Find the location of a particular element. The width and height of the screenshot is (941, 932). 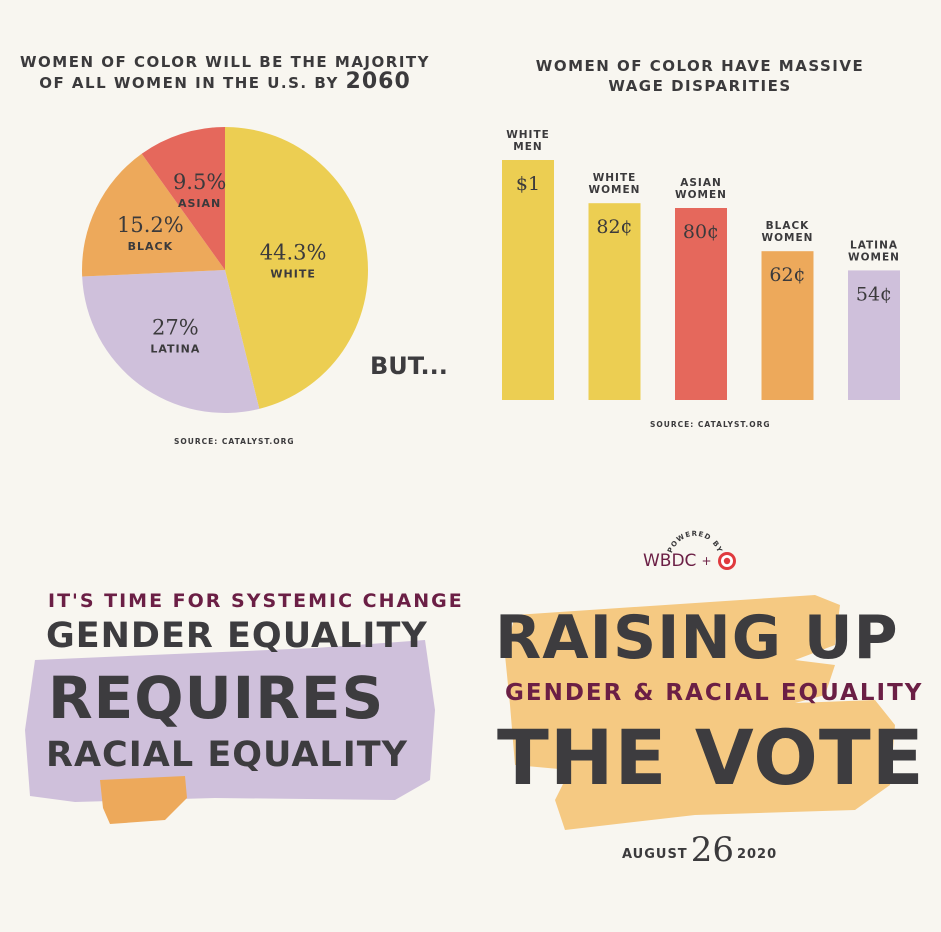

bar-black-women is located at coordinates (787, 325).